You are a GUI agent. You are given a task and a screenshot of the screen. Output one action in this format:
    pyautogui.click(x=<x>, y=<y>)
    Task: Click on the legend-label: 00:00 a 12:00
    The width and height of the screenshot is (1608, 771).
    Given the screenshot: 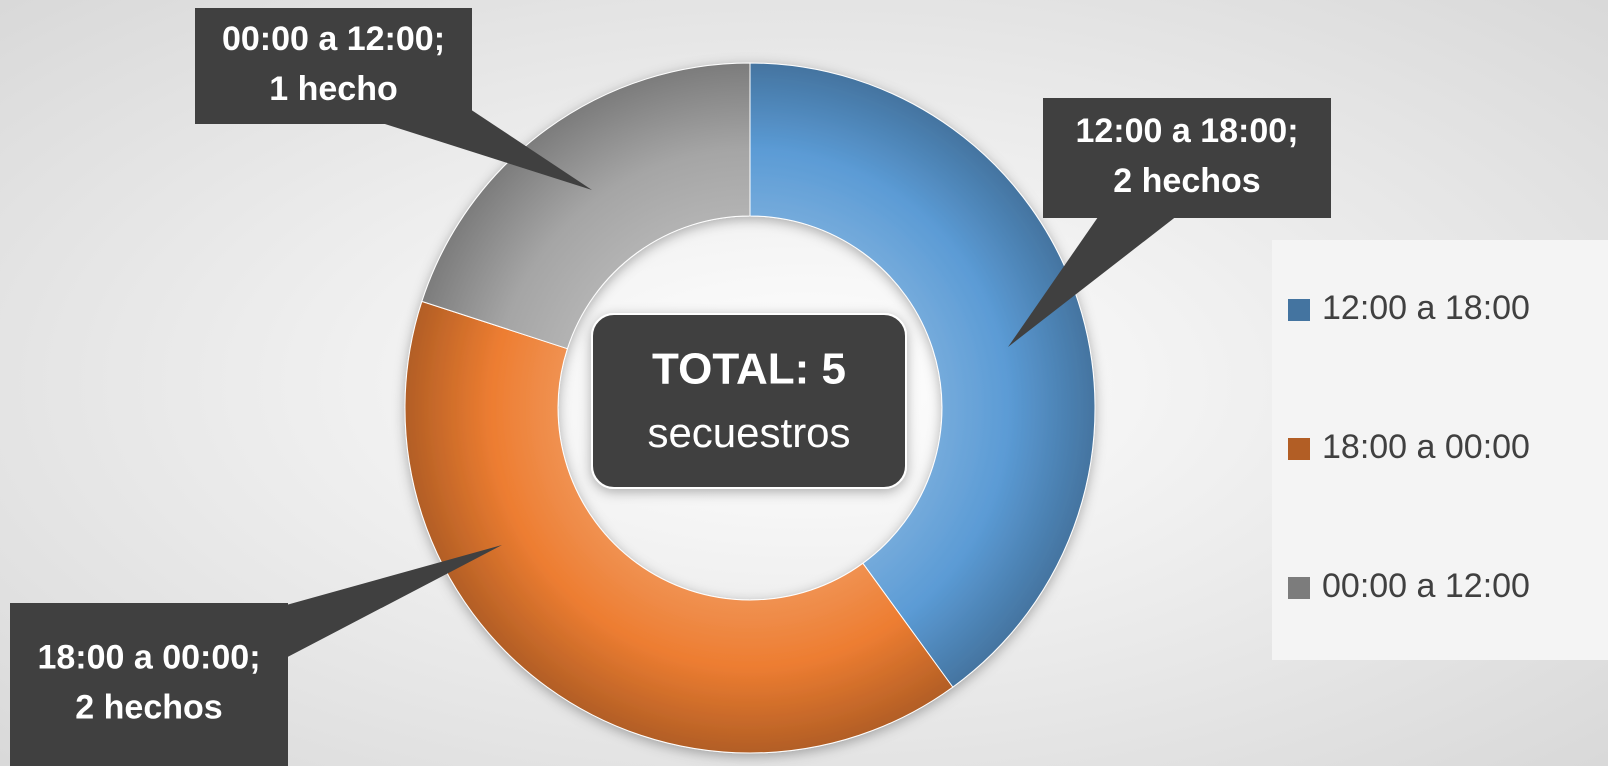 What is the action you would take?
    pyautogui.click(x=1426, y=586)
    